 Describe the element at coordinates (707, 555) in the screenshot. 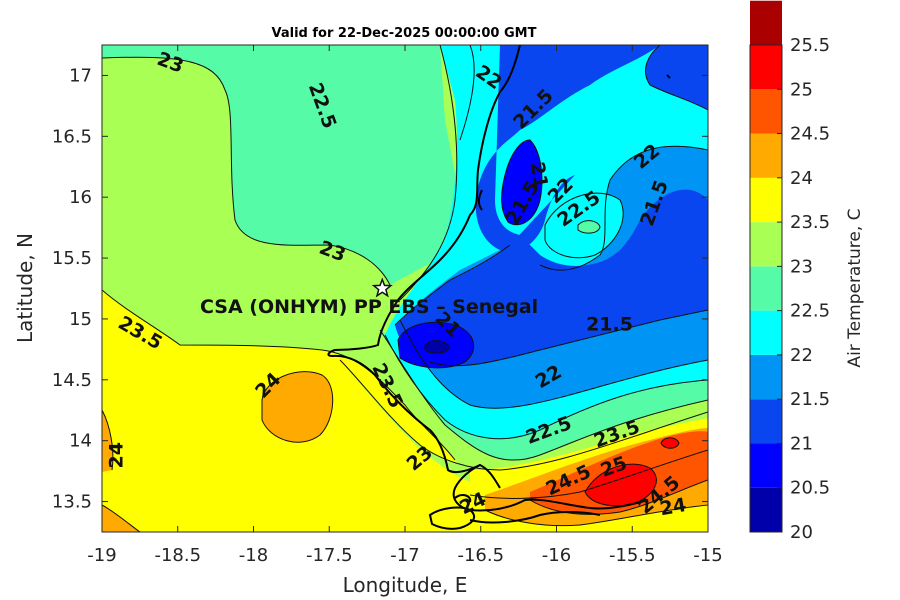

I see `x-tick-label: -15` at that location.